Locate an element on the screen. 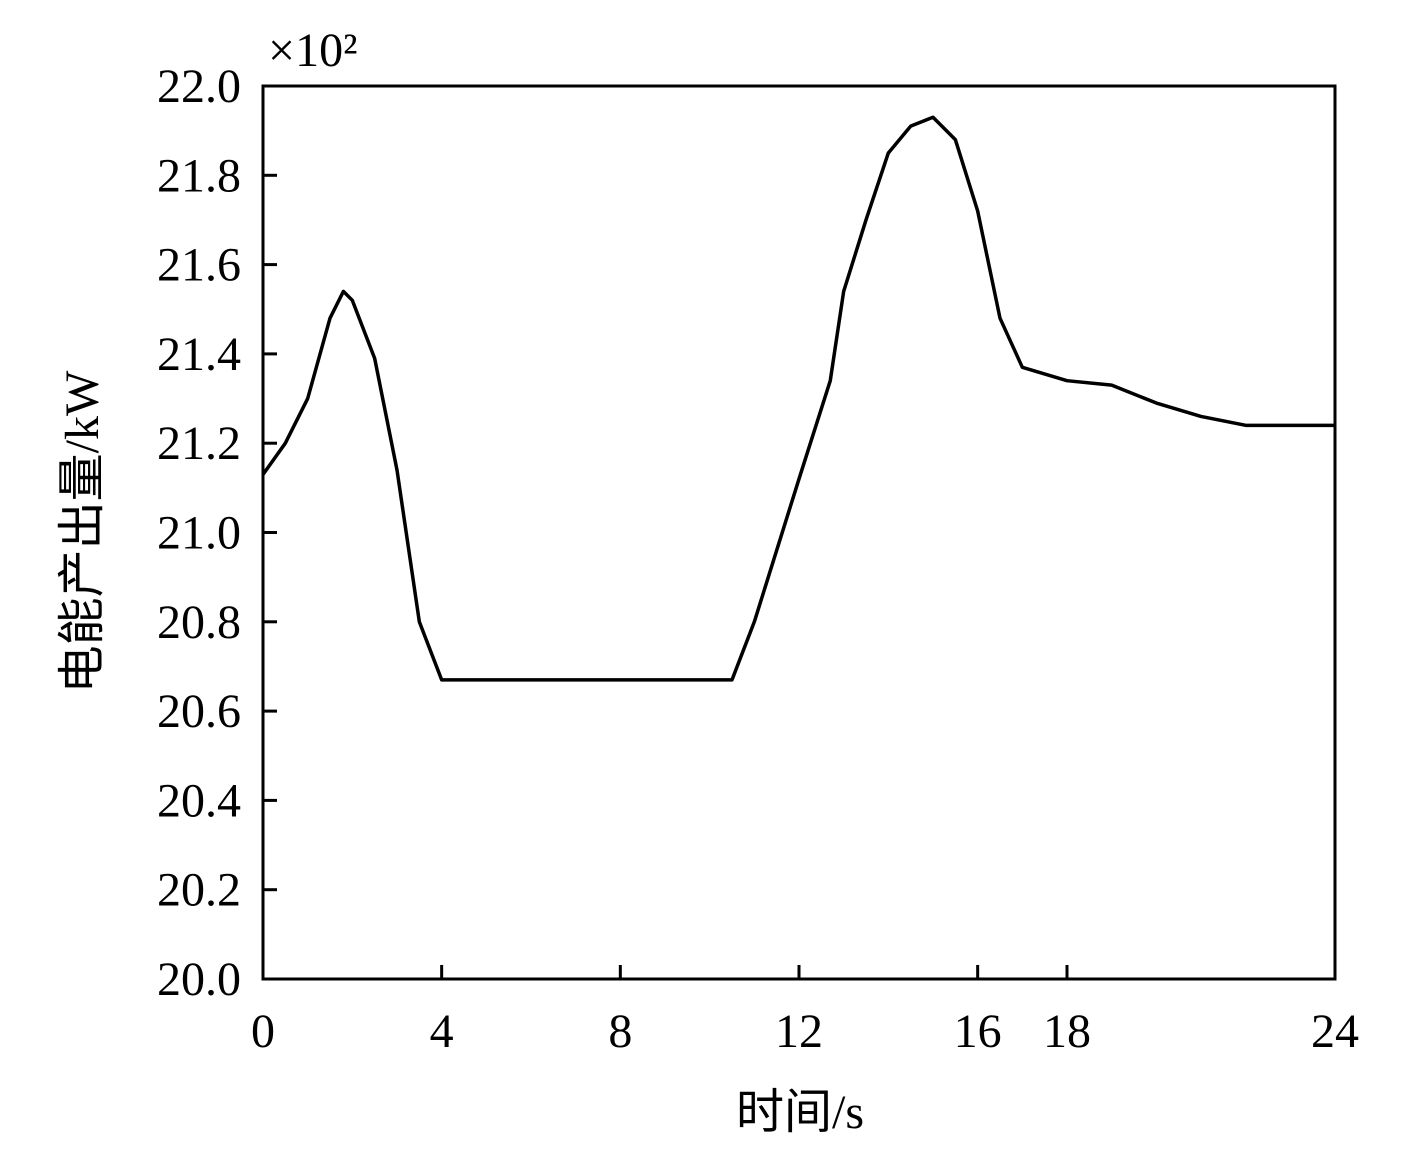 The width and height of the screenshot is (1417, 1153). y-tick-label: 21.6 is located at coordinates (199, 265).